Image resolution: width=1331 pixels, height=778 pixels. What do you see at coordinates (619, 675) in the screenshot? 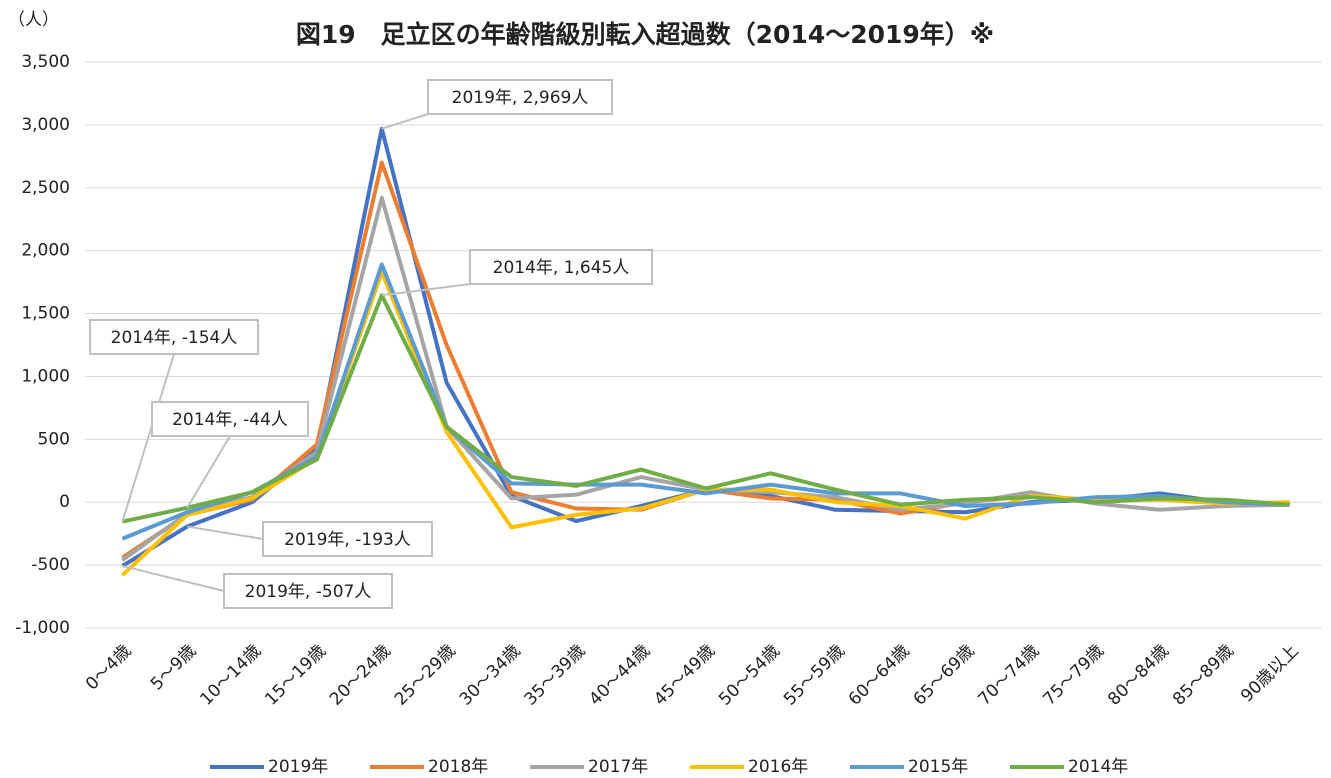
I see `x-tick-label: 40～44歳` at bounding box center [619, 675].